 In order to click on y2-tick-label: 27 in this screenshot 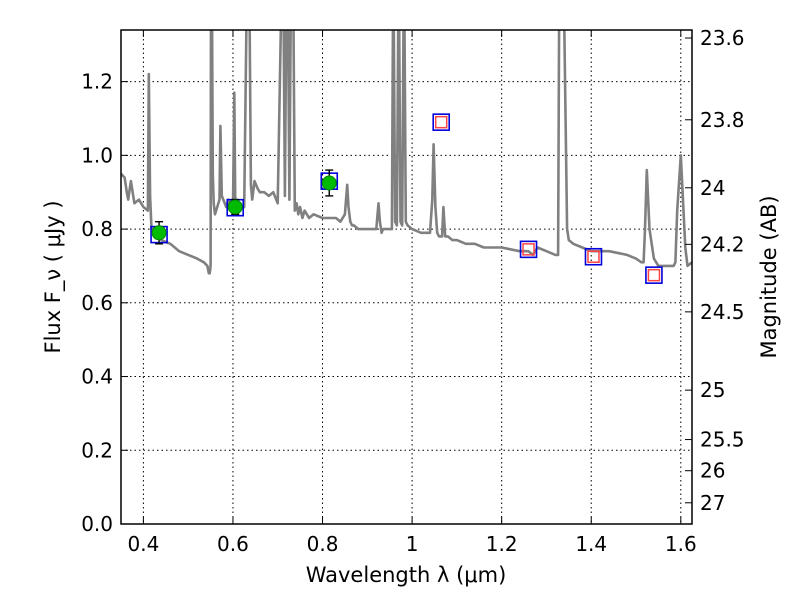, I will do `click(712, 503)`.